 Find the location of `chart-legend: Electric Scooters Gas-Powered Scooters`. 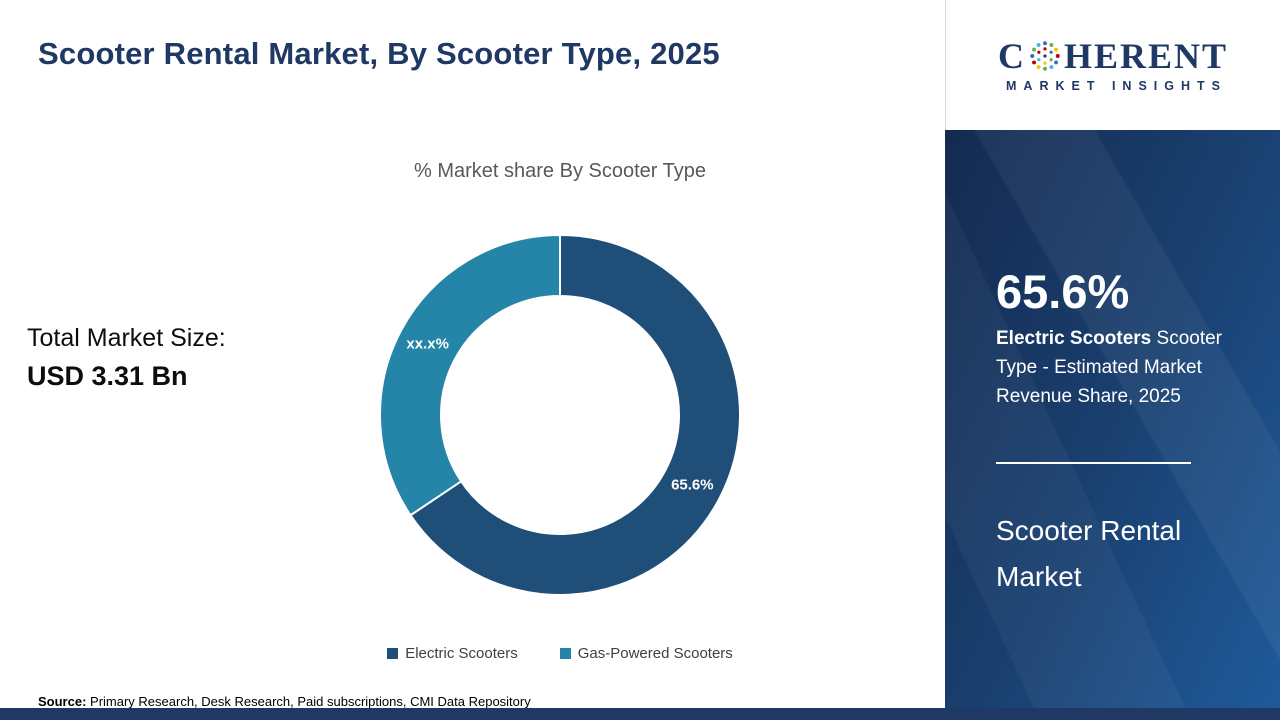

chart-legend: Electric Scooters Gas-Powered Scooters is located at coordinates (560, 653).